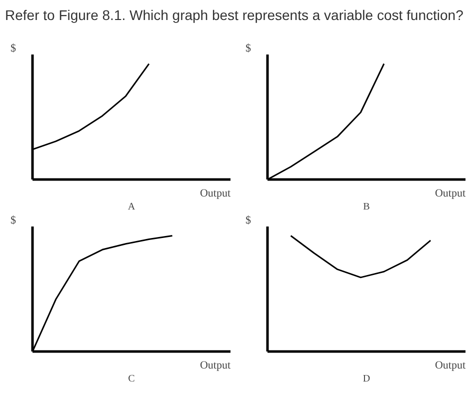 Image resolution: width=474 pixels, height=404 pixels. What do you see at coordinates (366, 379) in the screenshot?
I see `text: D` at bounding box center [366, 379].